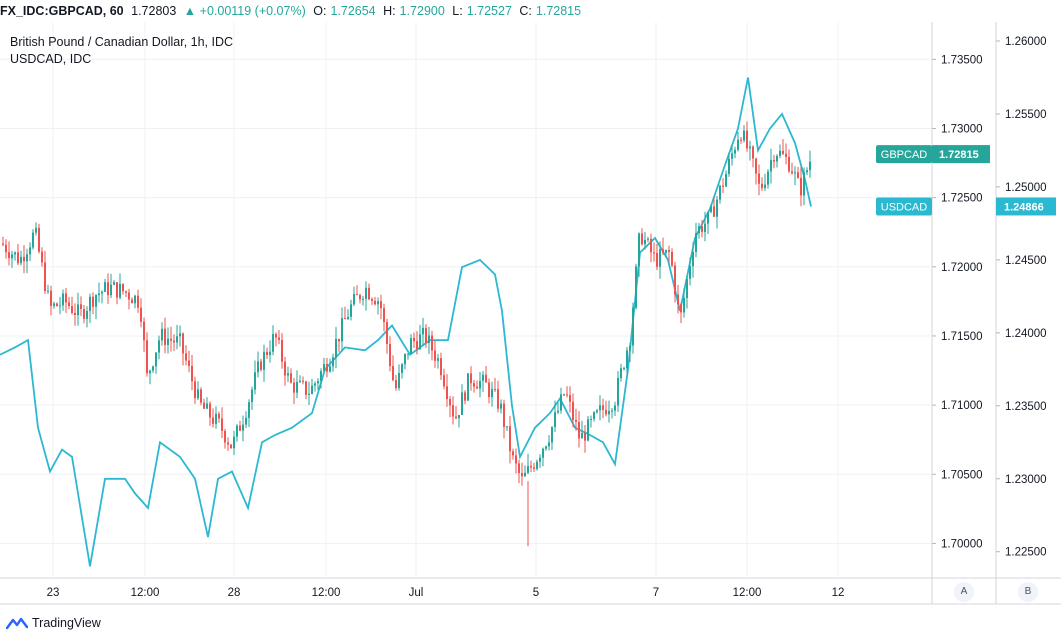  What do you see at coordinates (747, 593) in the screenshot?
I see `time-tick-label: 12:00` at bounding box center [747, 593].